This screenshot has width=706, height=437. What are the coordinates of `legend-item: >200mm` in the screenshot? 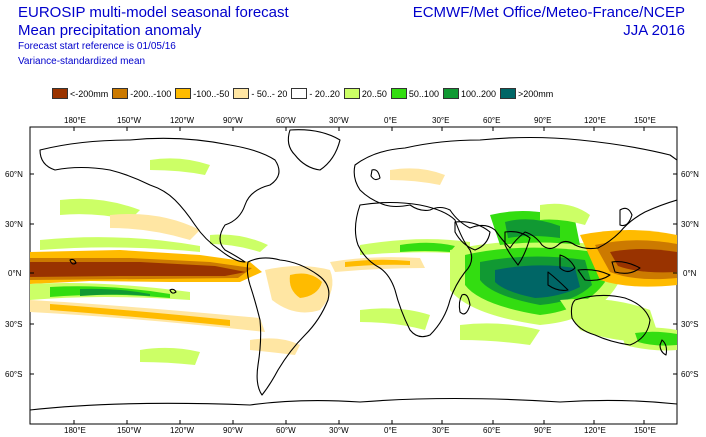 It's located at (526, 93).